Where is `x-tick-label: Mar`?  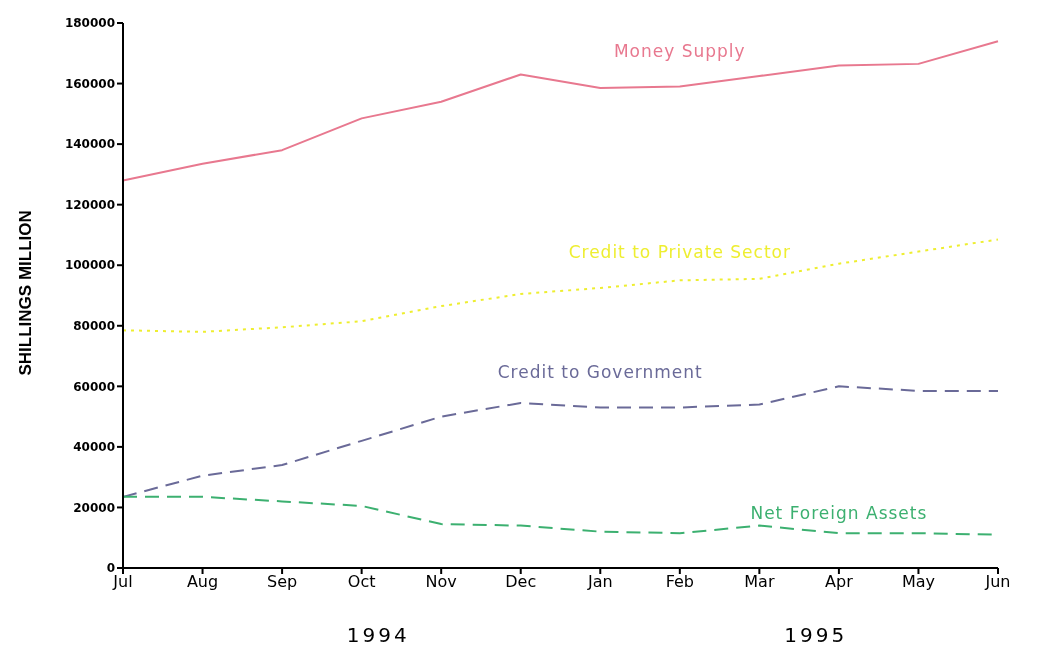 x-tick-label: Mar is located at coordinates (759, 582).